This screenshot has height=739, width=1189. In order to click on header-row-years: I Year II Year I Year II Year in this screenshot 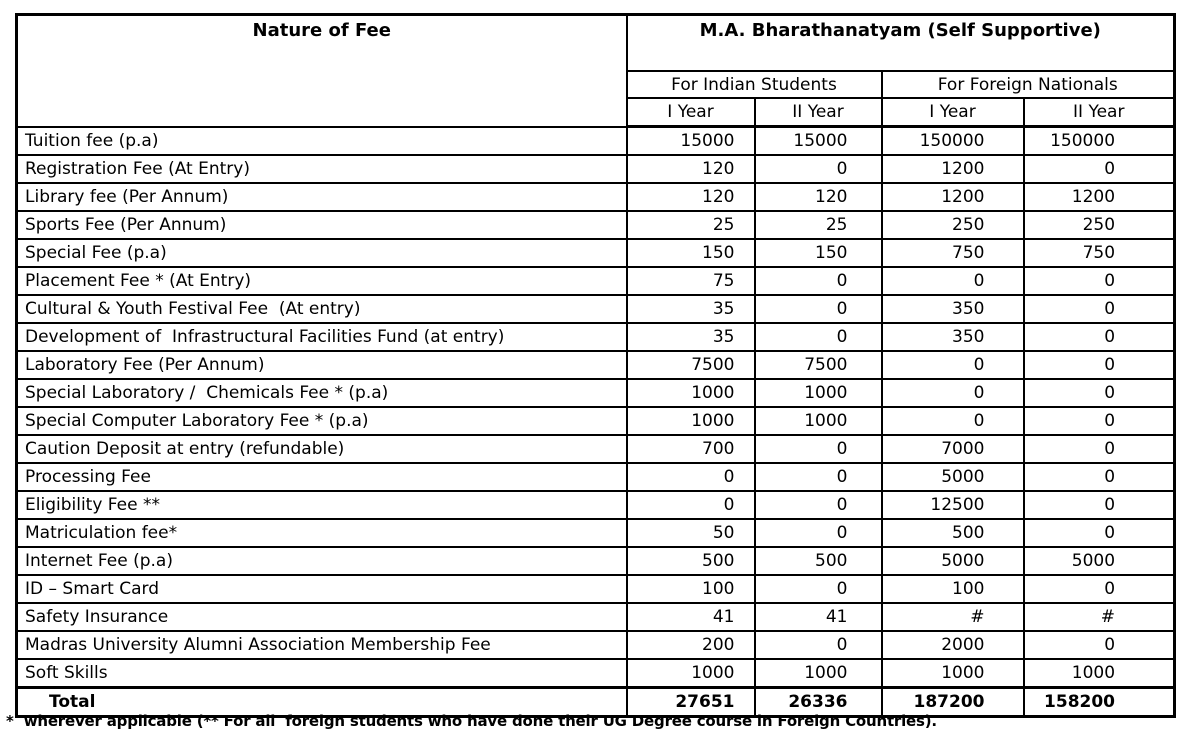, I will do `click(596, 112)`.